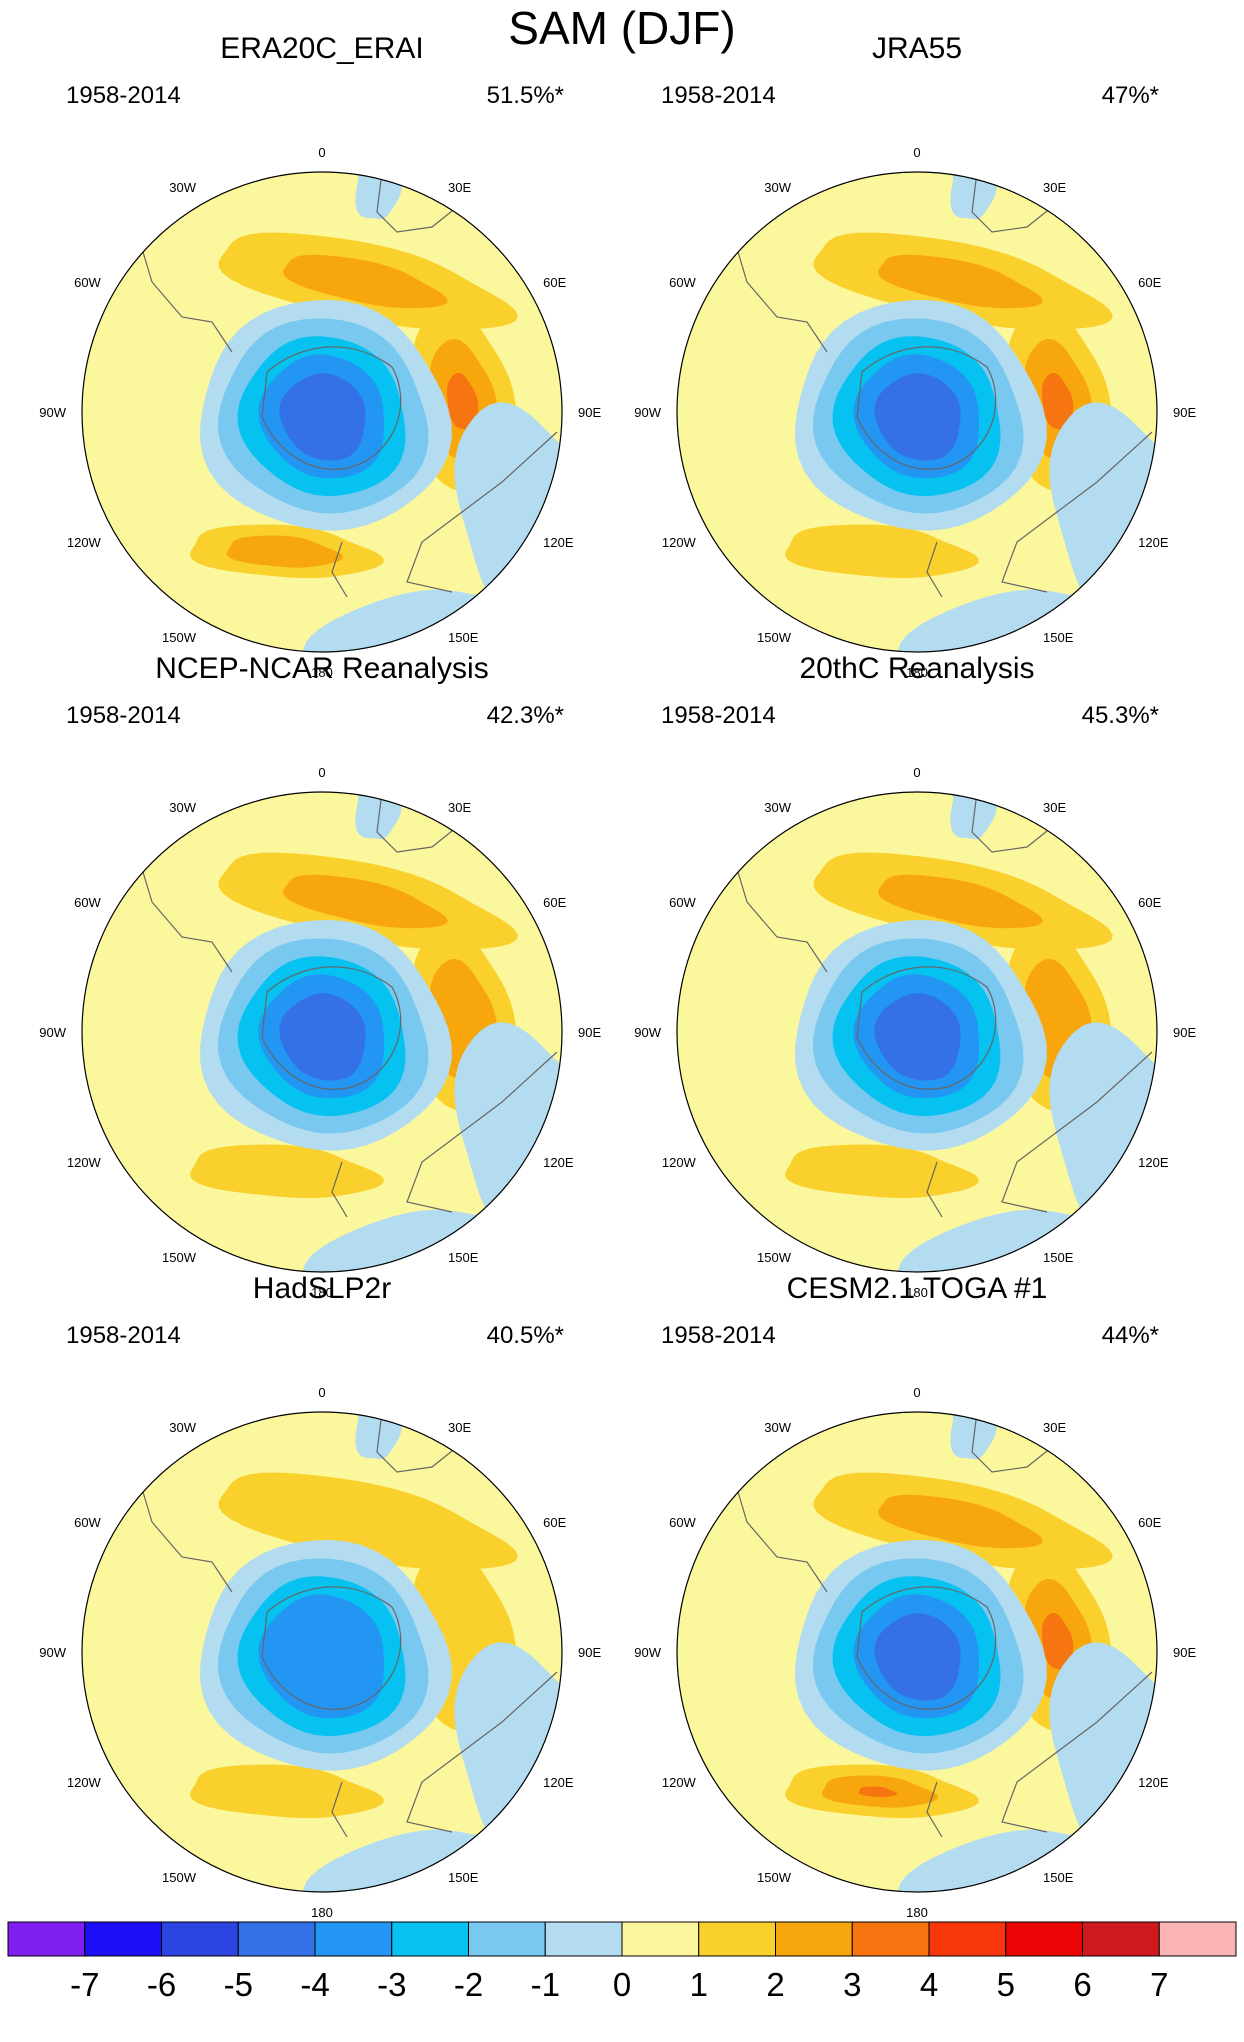 Image resolution: width=1244 pixels, height=2042 pixels. What do you see at coordinates (621, 28) in the screenshot?
I see `figure-title: SAM (DJF)` at bounding box center [621, 28].